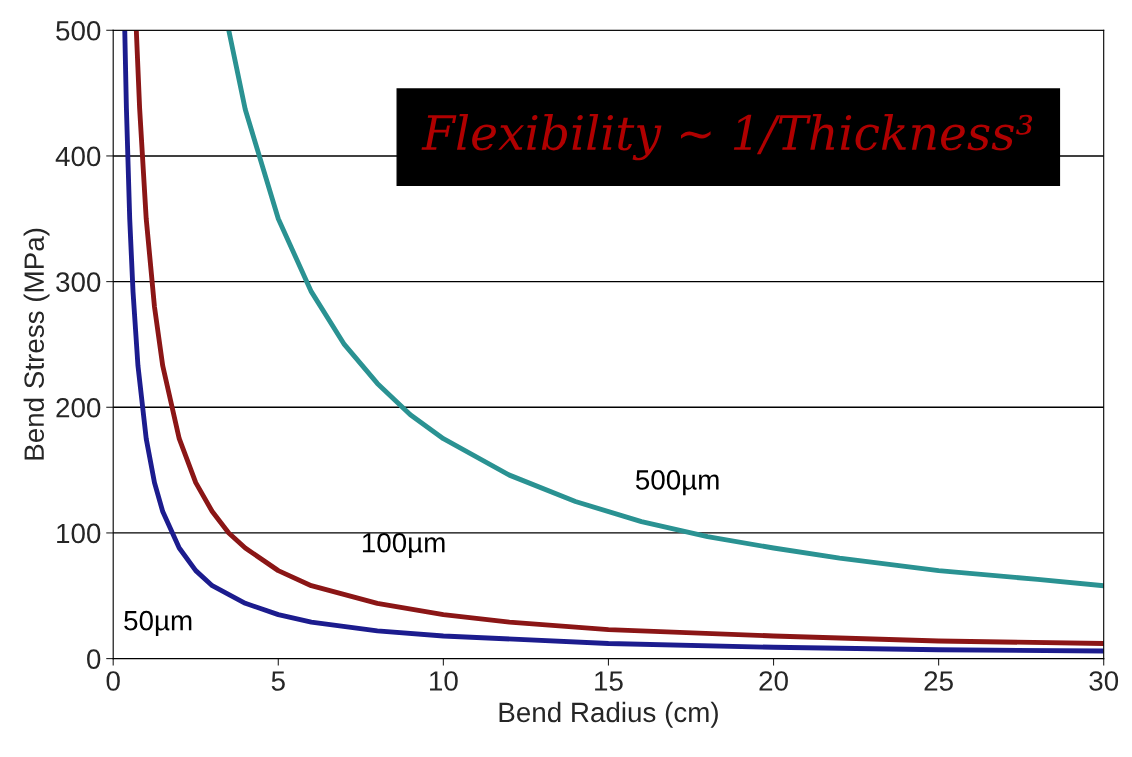  I want to click on y-tick-label: 0, so click(94, 659).